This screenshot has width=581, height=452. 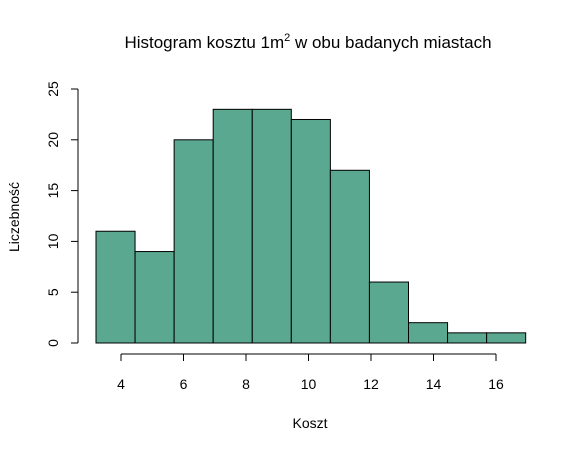 I want to click on title-superscript: 2, so click(x=287, y=38).